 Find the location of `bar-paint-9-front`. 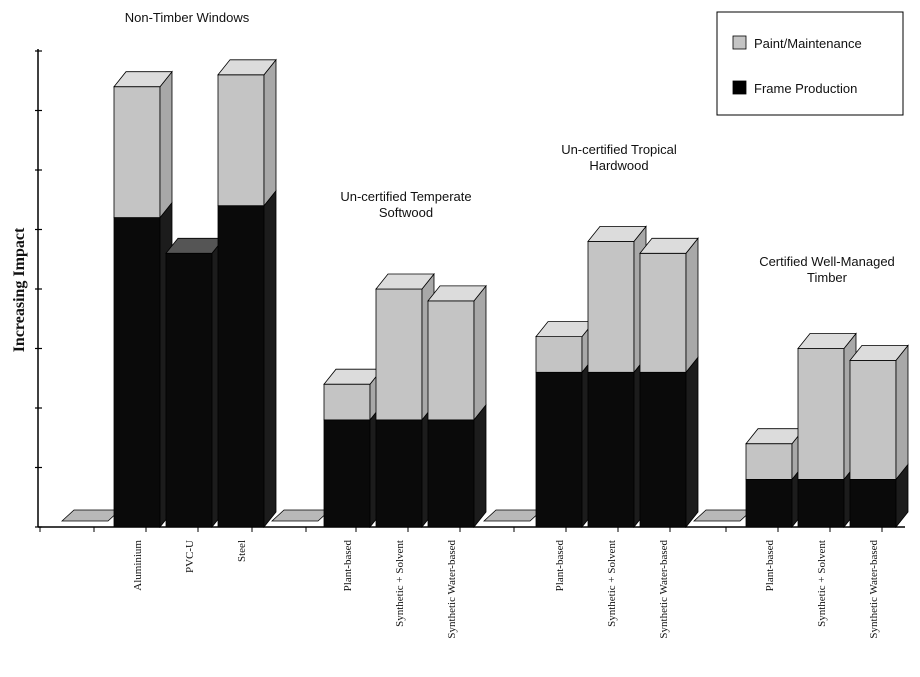

bar-paint-9-front is located at coordinates (559, 354).